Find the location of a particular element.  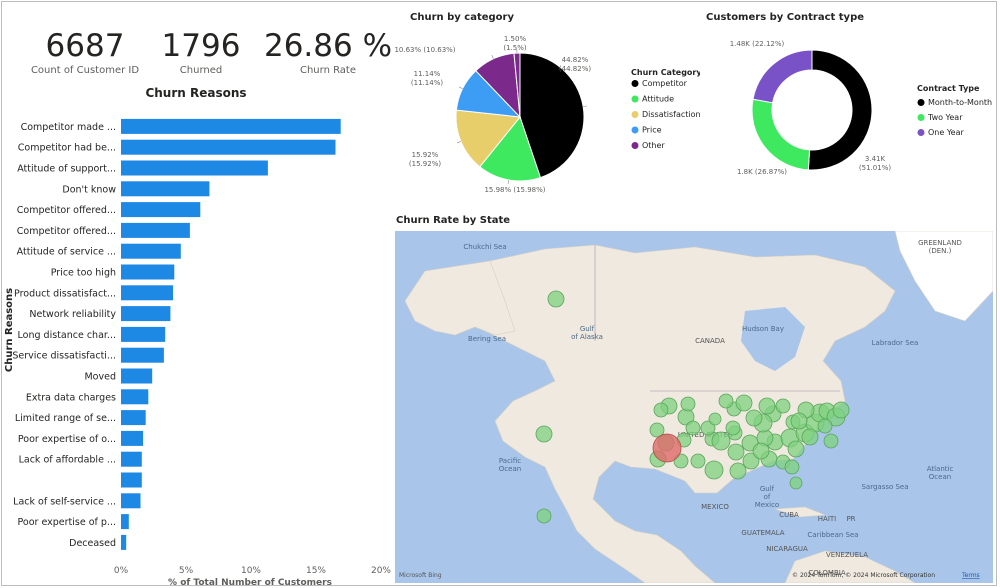

pie-data-label: 15.92% (15.92%) is located at coordinates (425, 159).